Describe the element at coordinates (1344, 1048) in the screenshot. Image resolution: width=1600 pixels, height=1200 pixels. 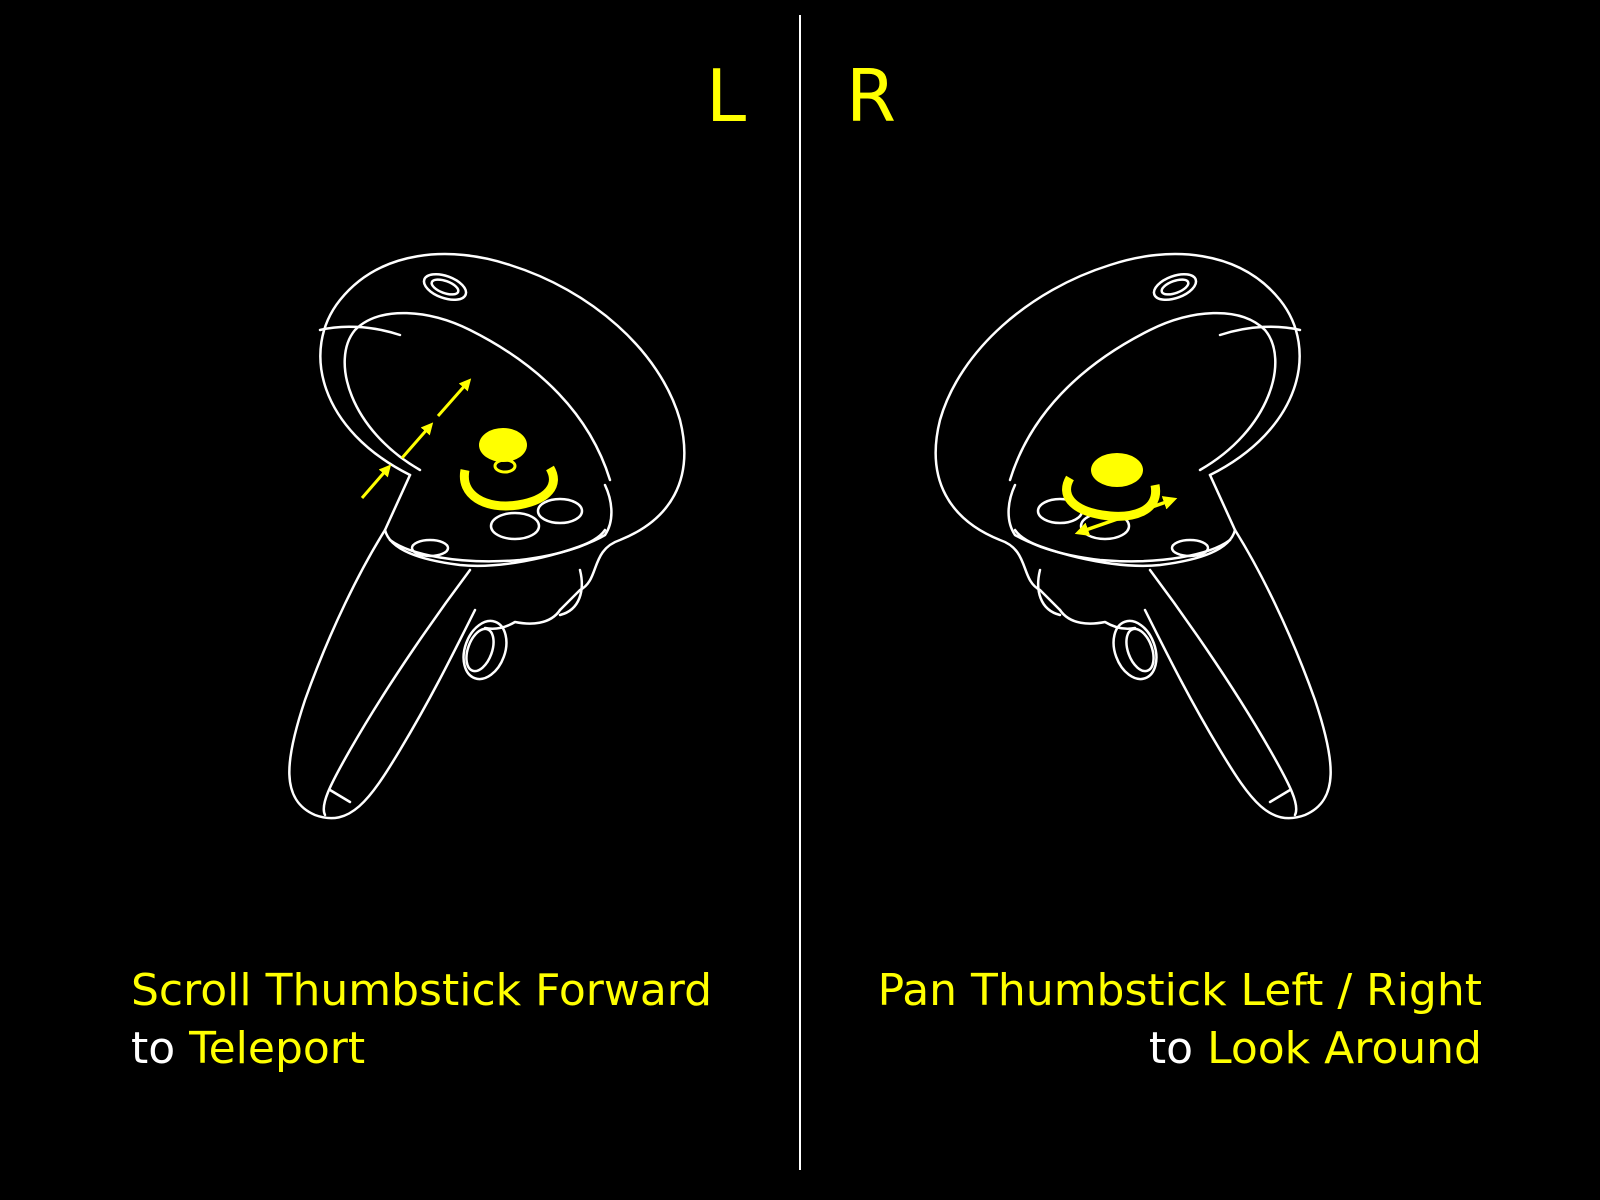
I see `right-caption-highlight: Look Around` at that location.